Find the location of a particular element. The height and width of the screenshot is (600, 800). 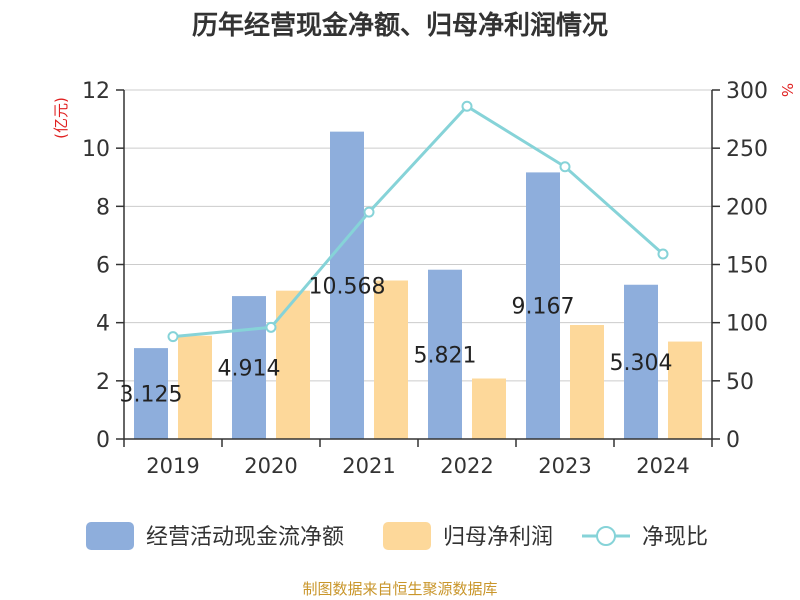

left-tick-label: 0 is located at coordinates (103, 440).